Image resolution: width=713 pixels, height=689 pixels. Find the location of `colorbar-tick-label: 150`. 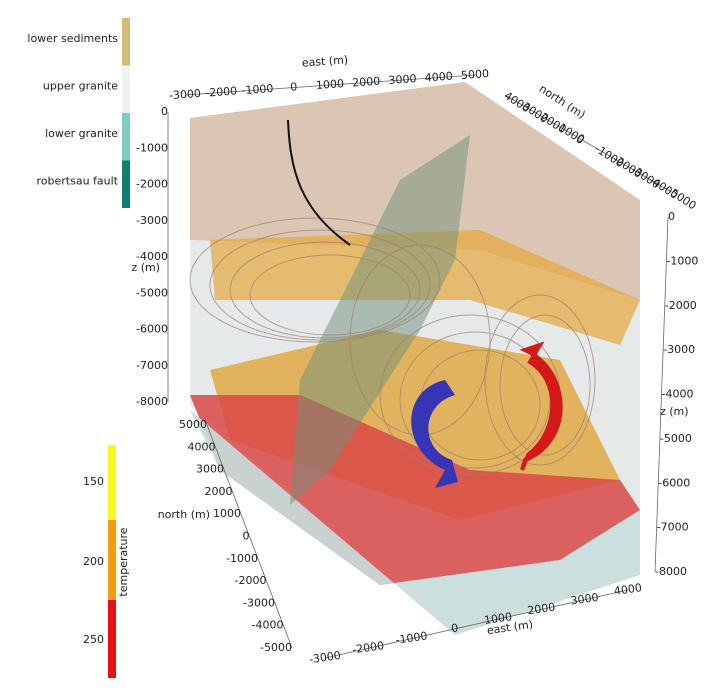

colorbar-tick-label: 150 is located at coordinates (93, 481).